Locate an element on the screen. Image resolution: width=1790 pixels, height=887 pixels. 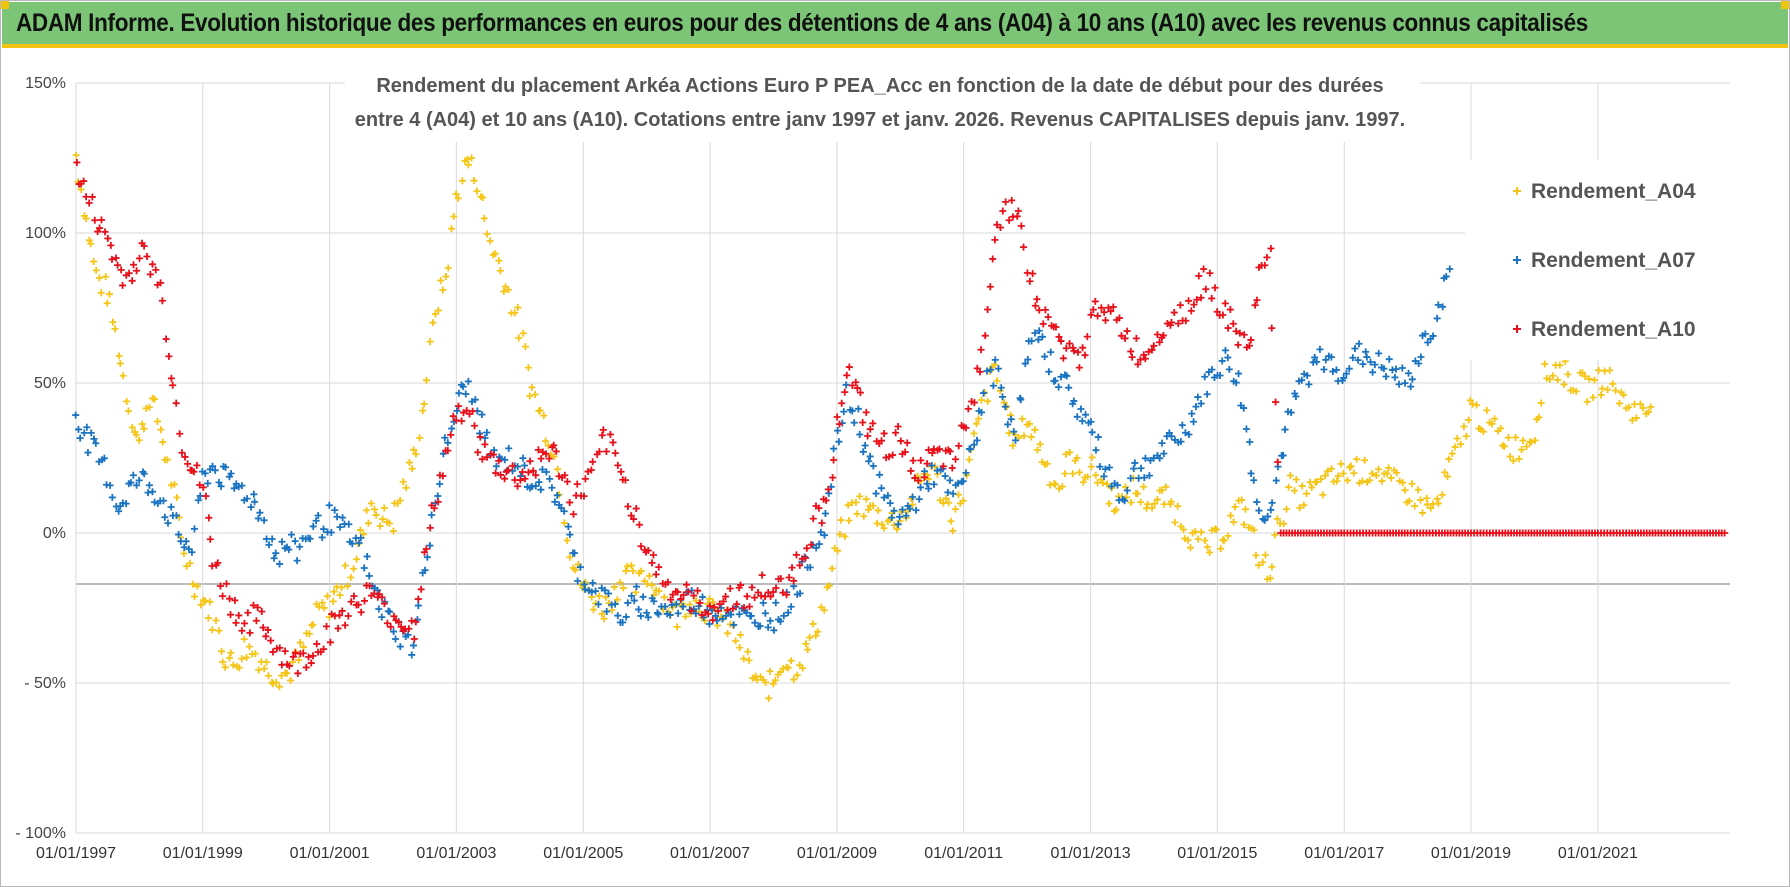
legend-marker is located at coordinates (1517, 260).